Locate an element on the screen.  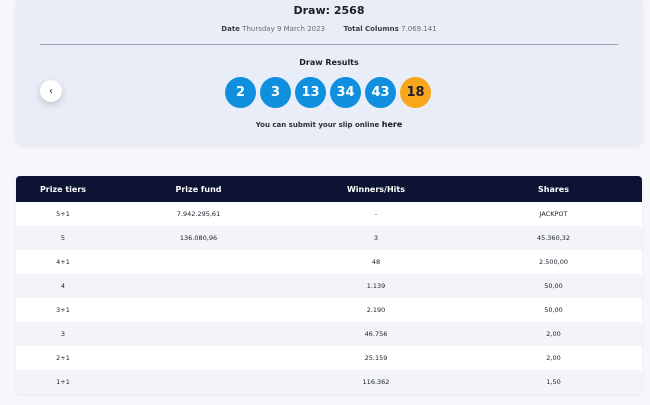
column-header-shares: Shares is located at coordinates (553, 189).